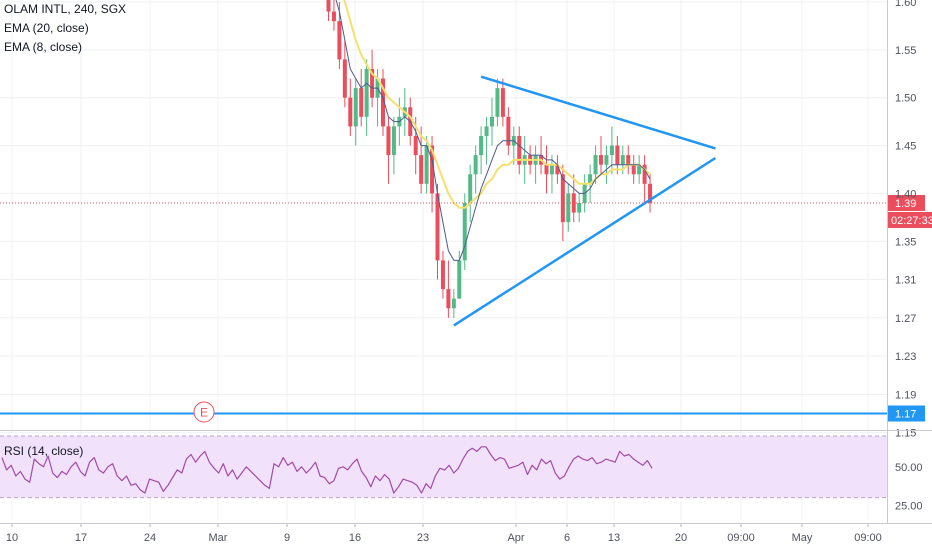 Image resolution: width=932 pixels, height=550 pixels. I want to click on ema20-line, so click(497, 104).